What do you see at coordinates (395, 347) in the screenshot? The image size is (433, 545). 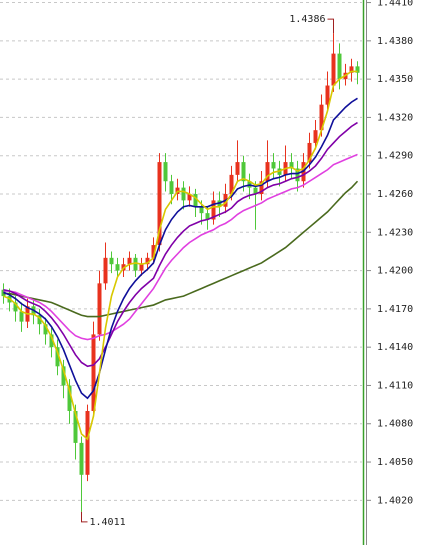 I see `y-tick-label: 1.4140` at bounding box center [395, 347].